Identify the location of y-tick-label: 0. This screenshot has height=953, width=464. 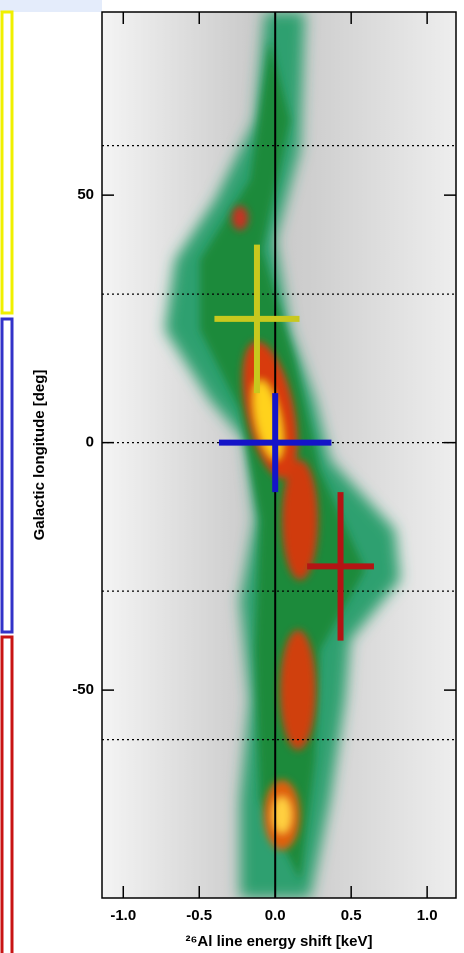
(90, 442).